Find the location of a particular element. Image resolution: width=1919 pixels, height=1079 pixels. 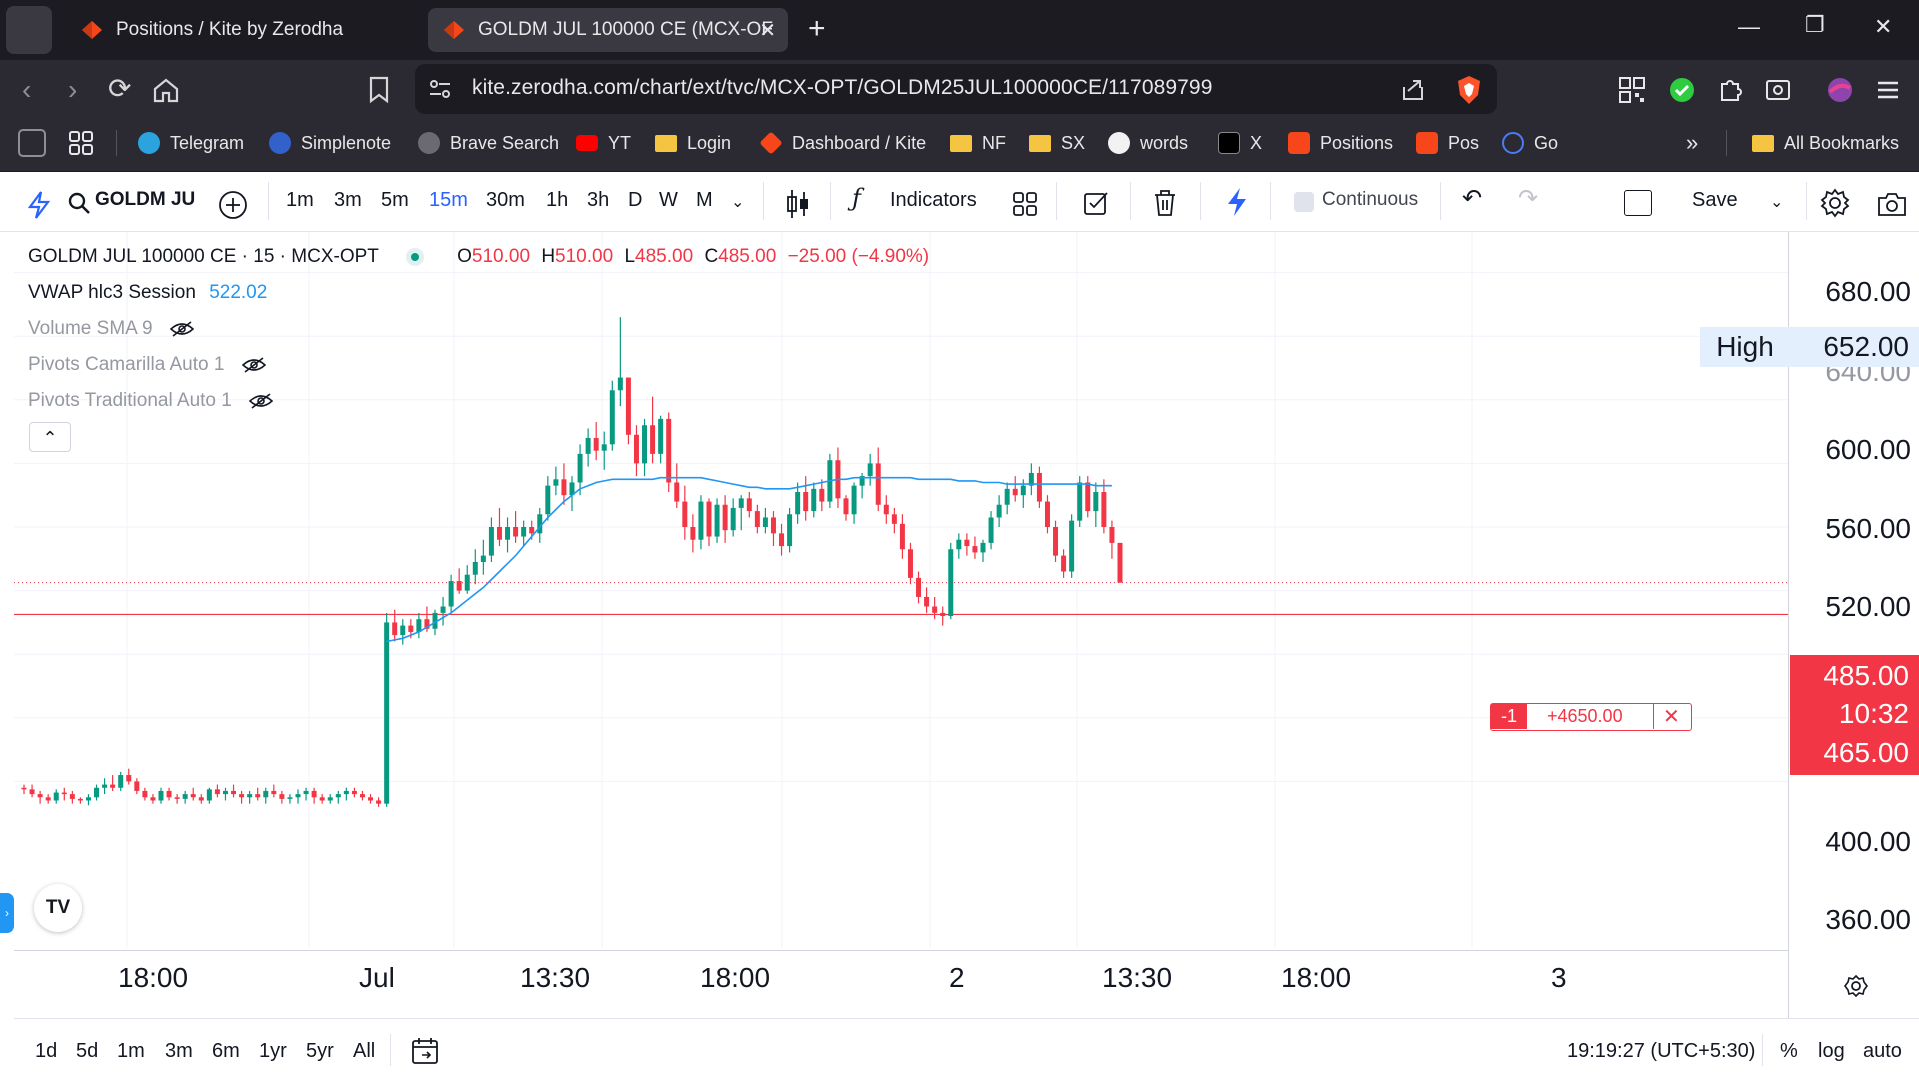

interval-d: D is located at coordinates (635, 200).